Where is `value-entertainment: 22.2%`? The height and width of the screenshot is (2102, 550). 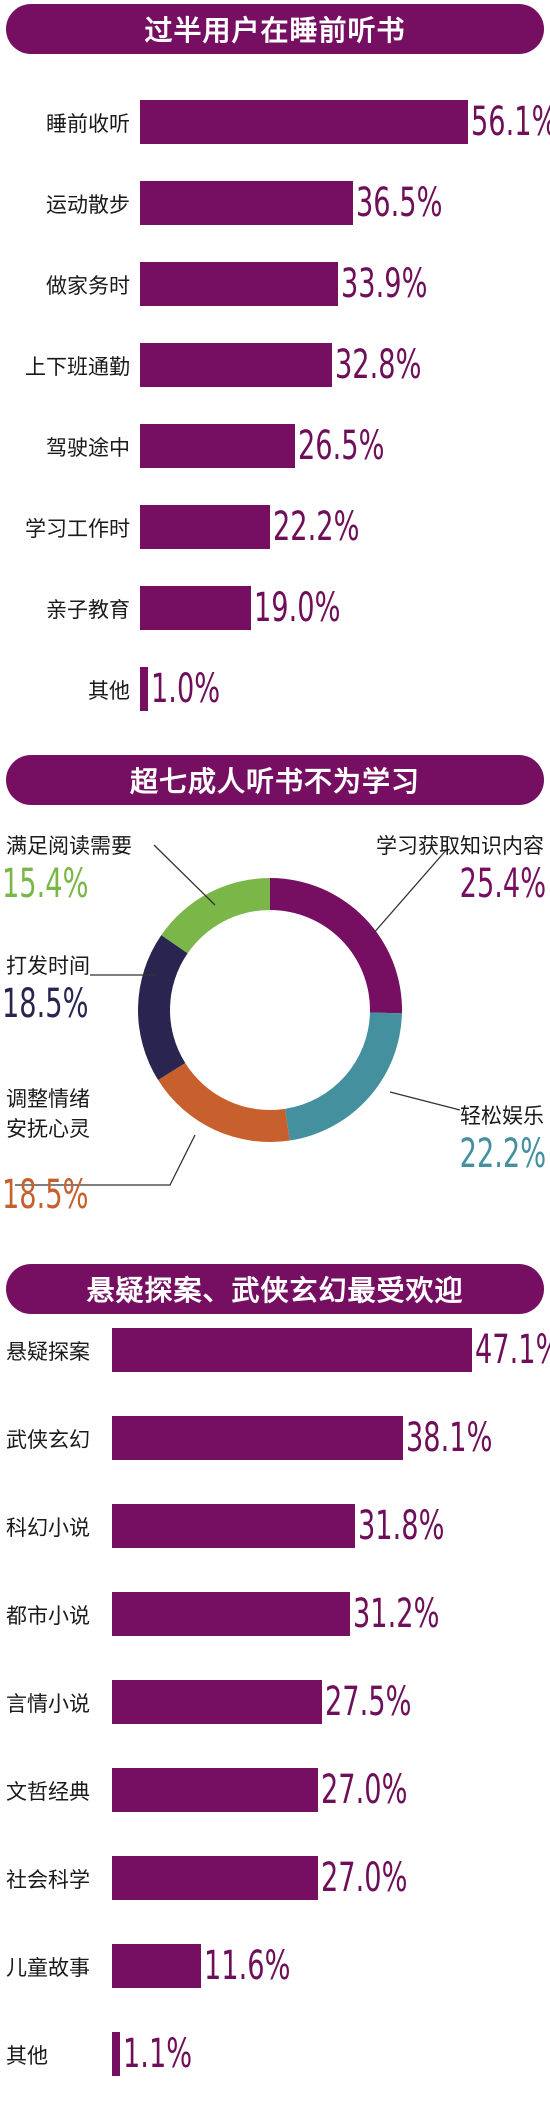 value-entertainment: 22.2% is located at coordinates (502, 1154).